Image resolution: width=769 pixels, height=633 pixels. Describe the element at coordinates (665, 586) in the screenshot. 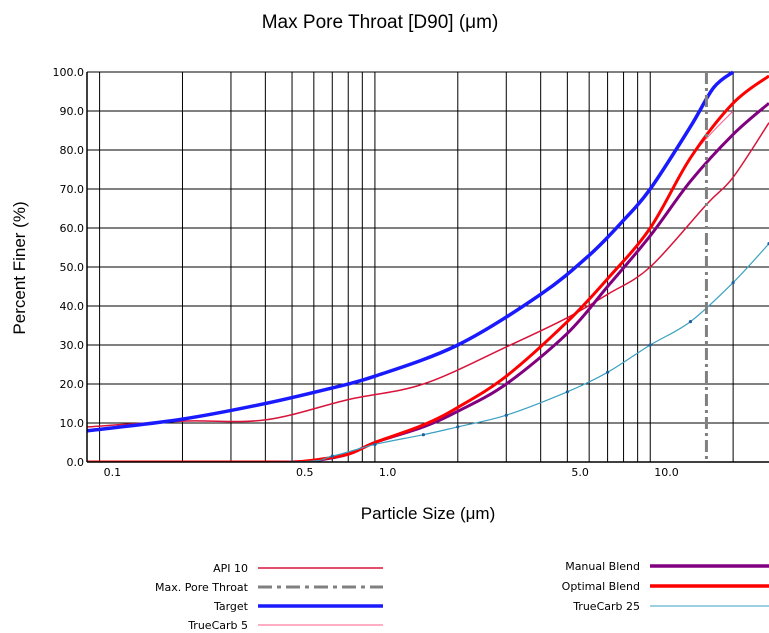

I see `legend-item: Optimal Blend` at that location.